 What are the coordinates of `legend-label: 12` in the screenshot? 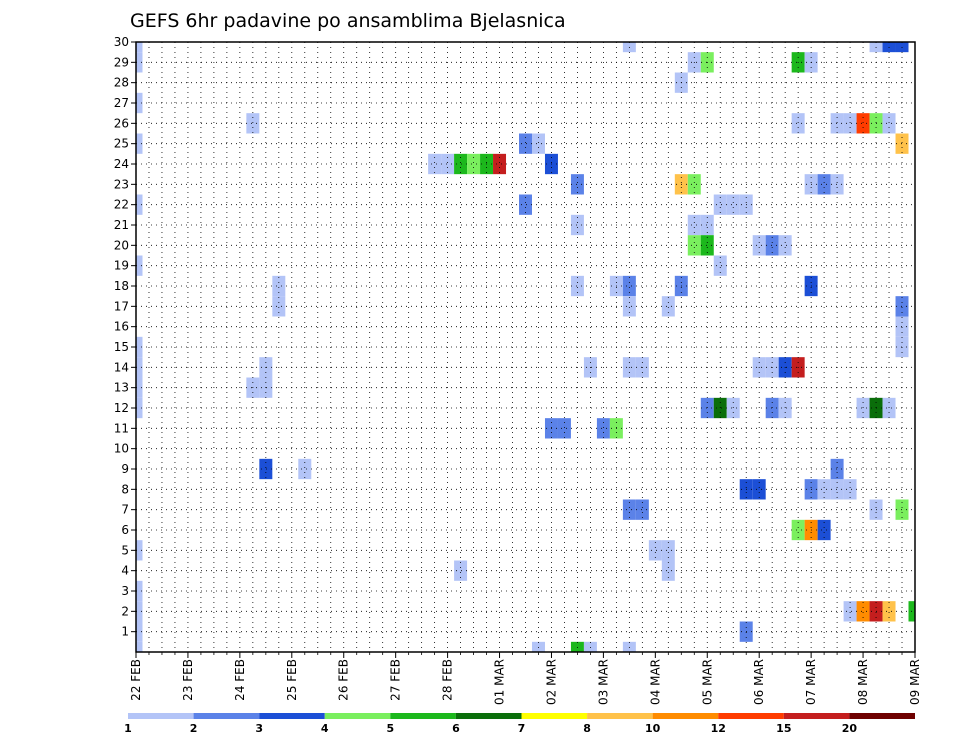 It's located at (718, 728).